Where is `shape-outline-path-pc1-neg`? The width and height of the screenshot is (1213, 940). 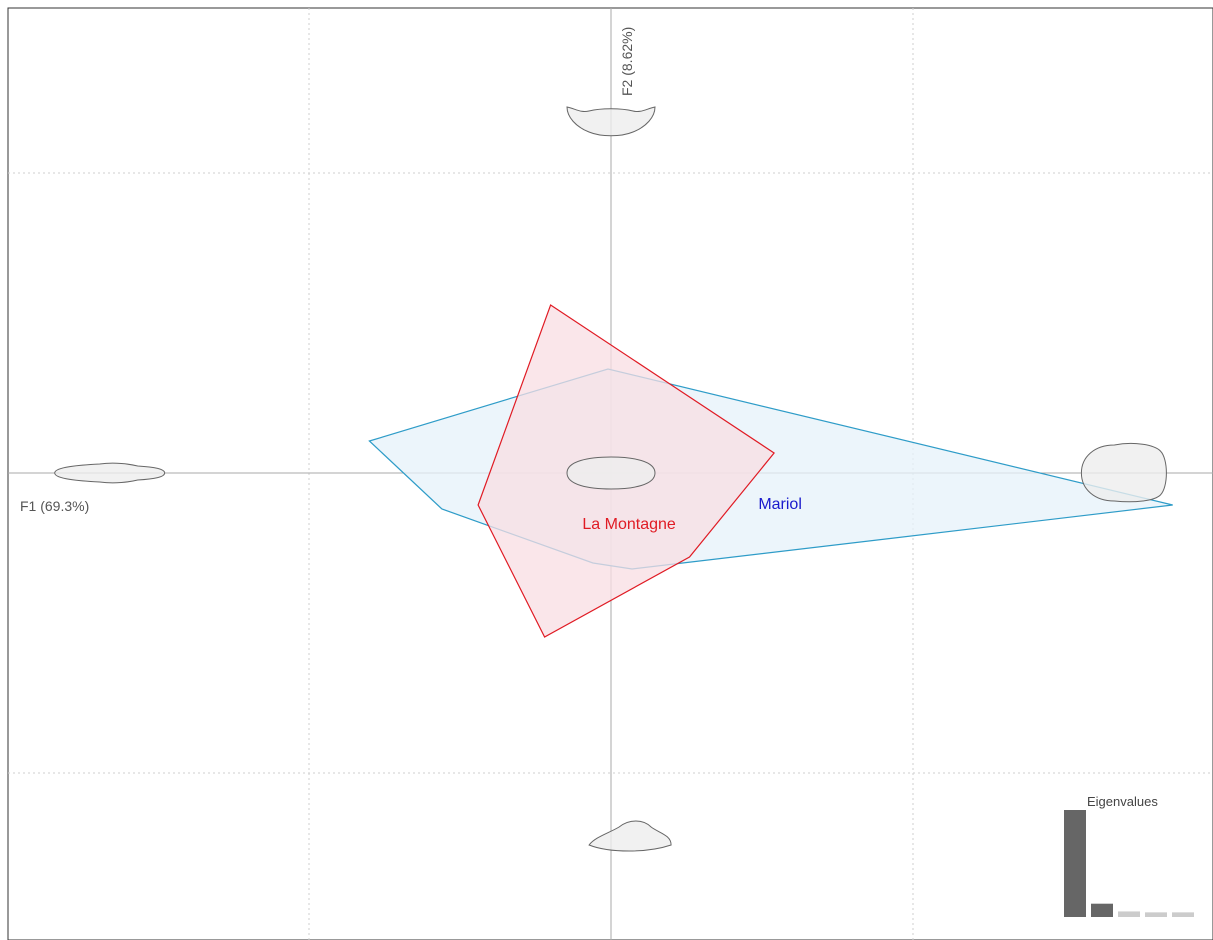 shape-outline-path-pc1-neg is located at coordinates (110, 473).